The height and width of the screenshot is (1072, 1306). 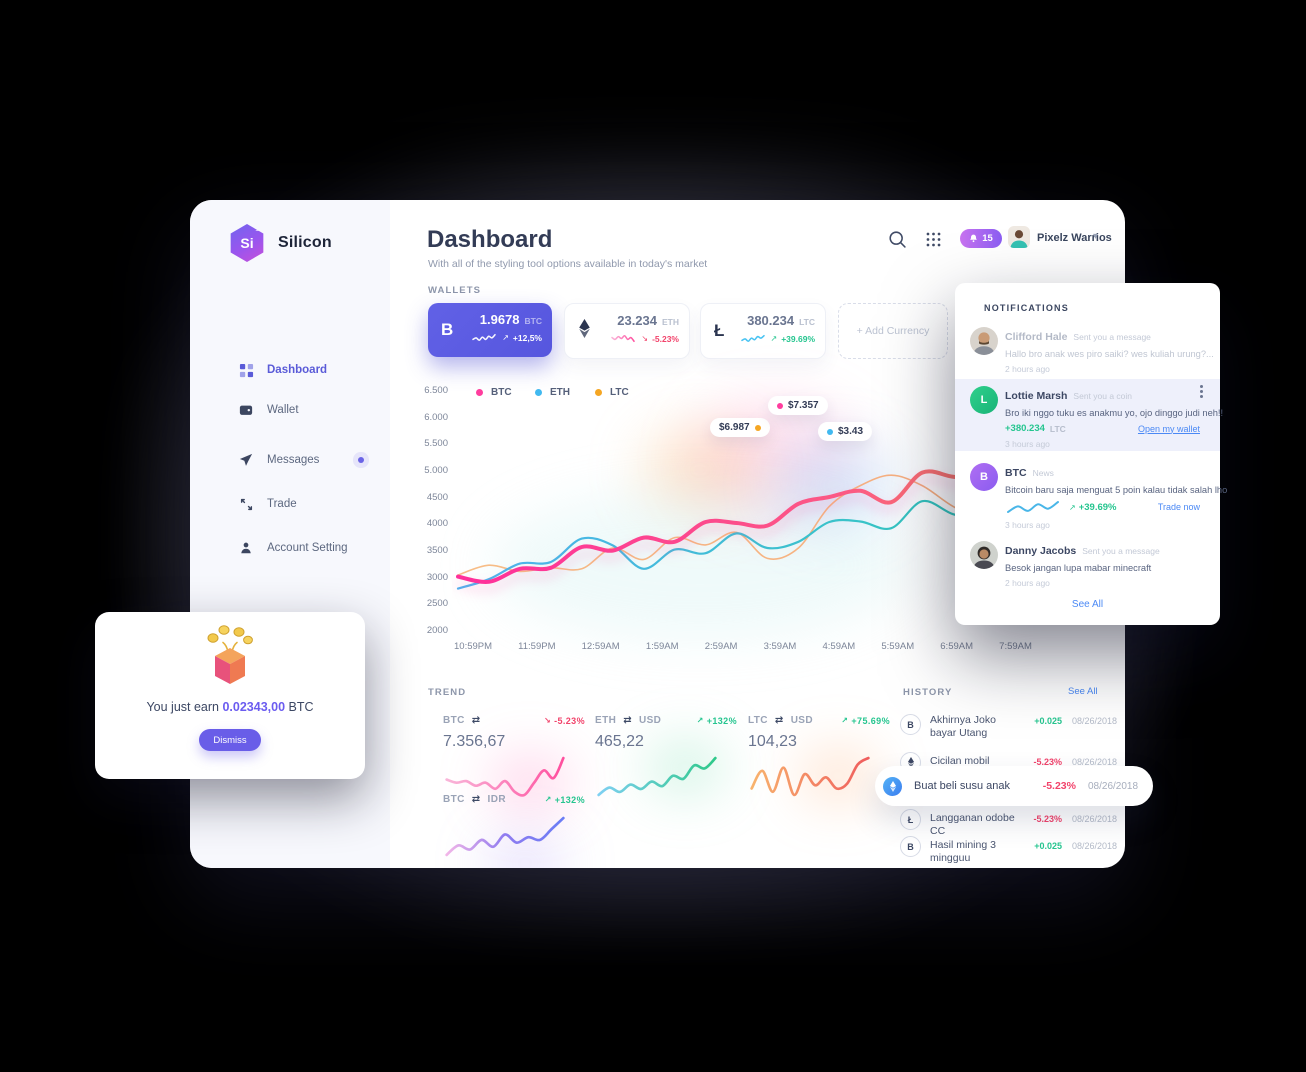 I want to click on history-row: Cicilan mobil -5.23% 08/26/2018, so click(x=1012, y=762).